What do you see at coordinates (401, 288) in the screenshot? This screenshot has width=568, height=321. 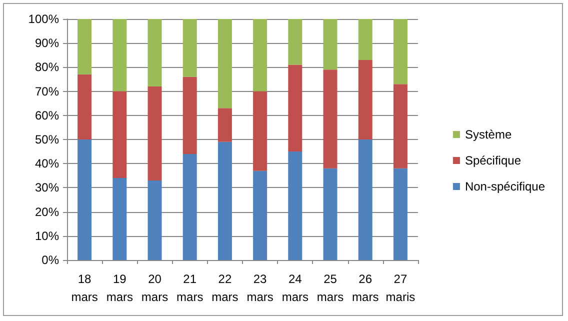 I see `x-tick-label: 27 maris` at bounding box center [401, 288].